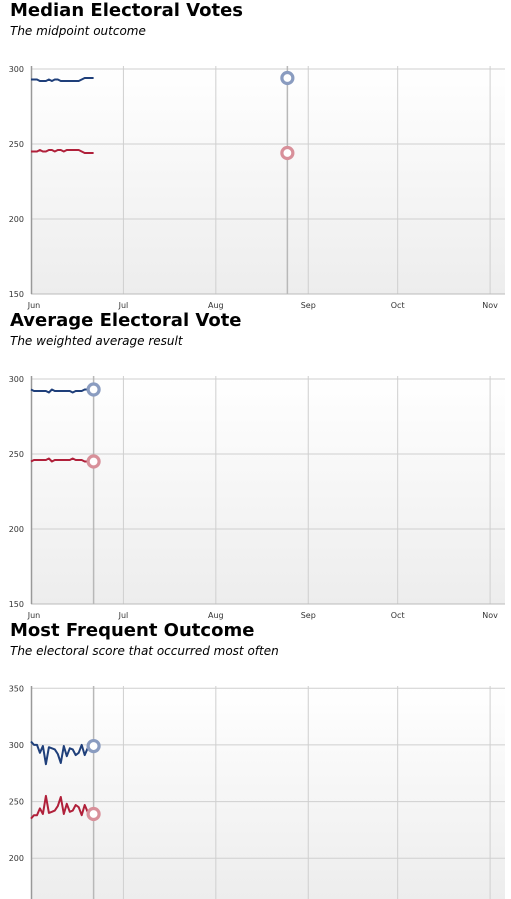 The height and width of the screenshot is (899, 511). I want to click on chart-subtitle: The midpoint outcome, so click(78, 31).